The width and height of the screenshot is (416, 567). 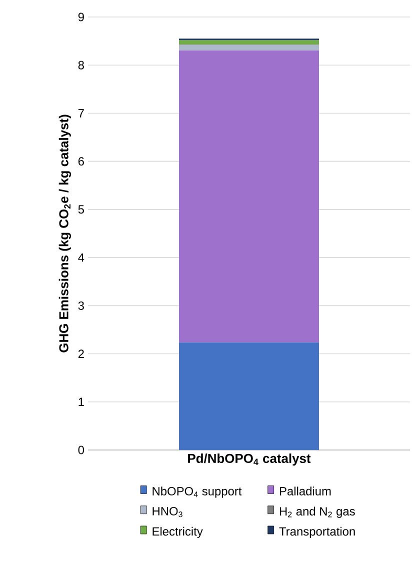 I want to click on legend-label: Electricity, so click(x=177, y=532).